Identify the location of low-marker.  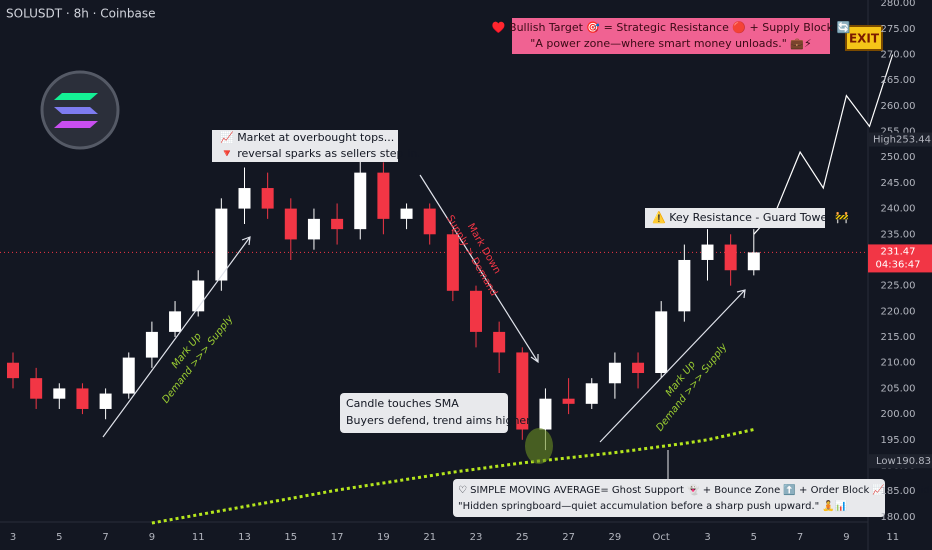
(900, 461).